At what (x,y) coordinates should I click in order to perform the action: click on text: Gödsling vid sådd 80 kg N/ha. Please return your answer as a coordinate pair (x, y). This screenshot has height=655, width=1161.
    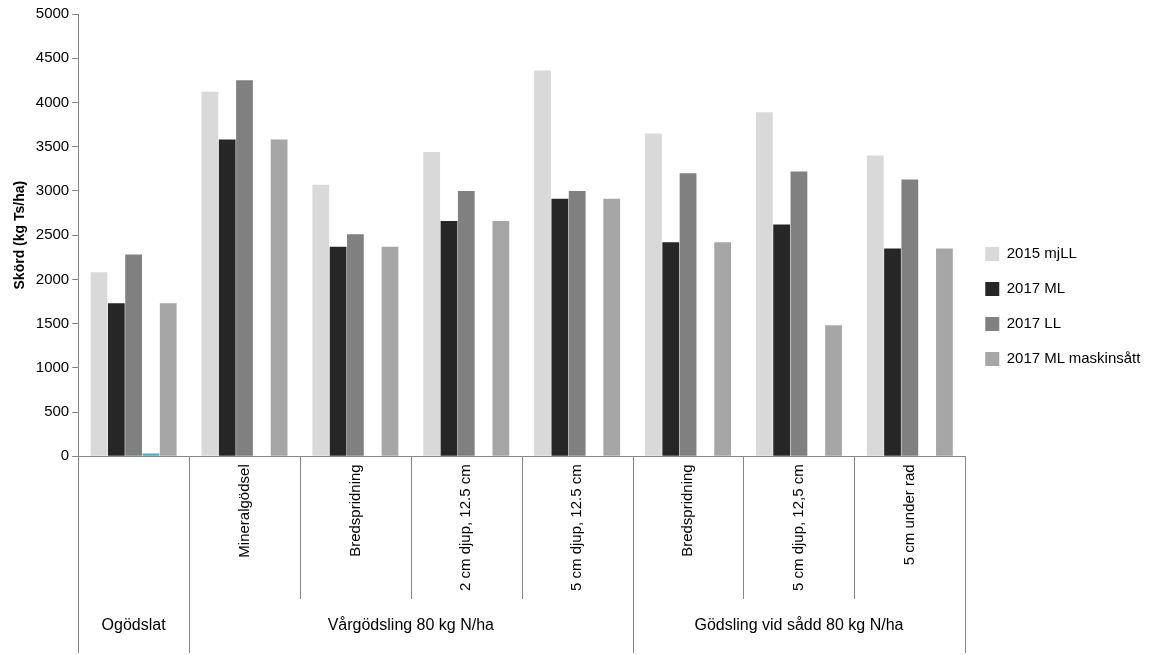
    Looking at the image, I should click on (799, 625).